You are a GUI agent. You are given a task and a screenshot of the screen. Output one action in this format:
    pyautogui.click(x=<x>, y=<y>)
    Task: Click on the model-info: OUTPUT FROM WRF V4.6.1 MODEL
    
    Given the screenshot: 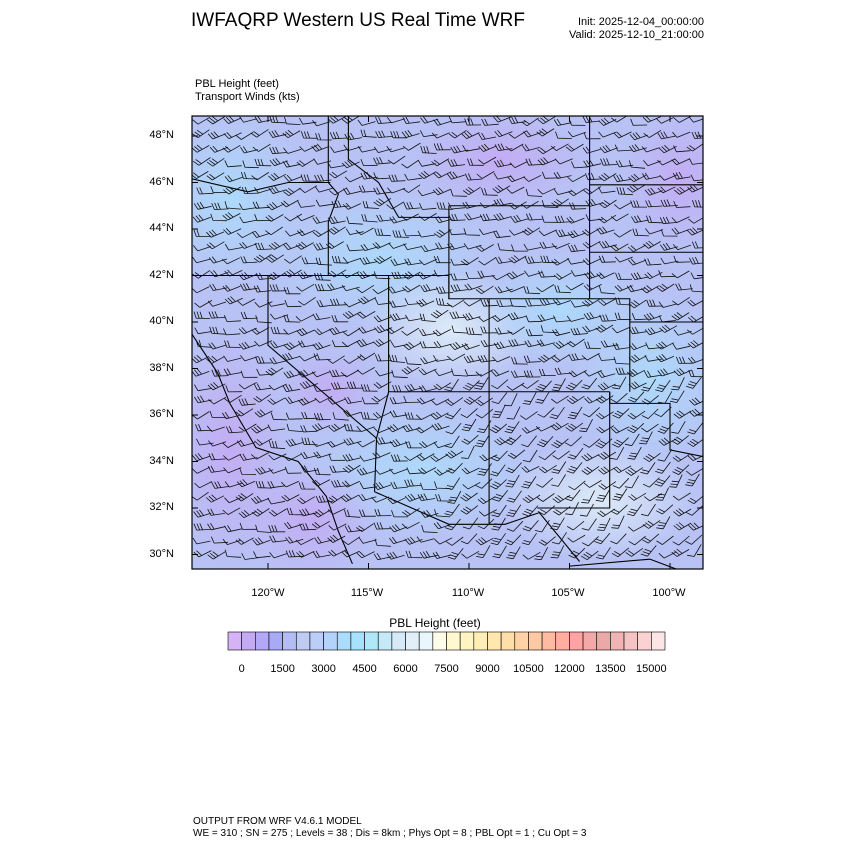 What is the action you would take?
    pyautogui.click(x=277, y=821)
    